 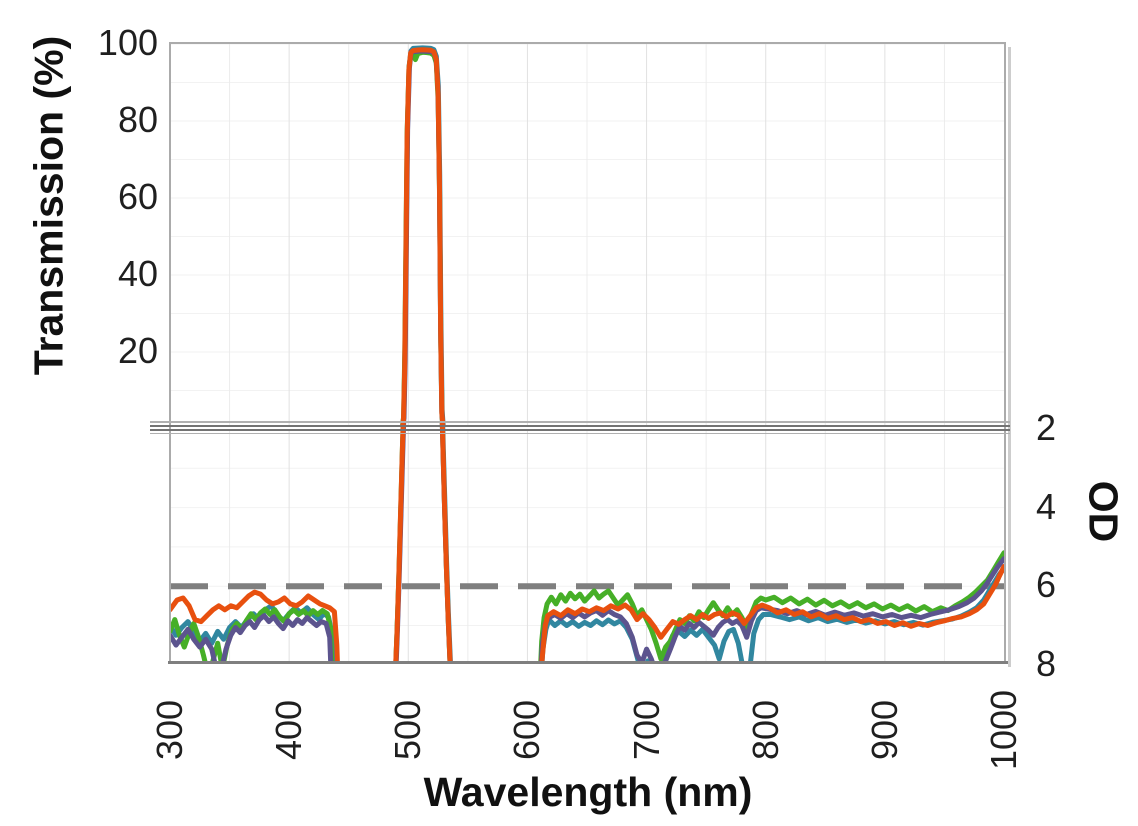 I want to click on od-tick-6: 6, so click(x=1046, y=585).